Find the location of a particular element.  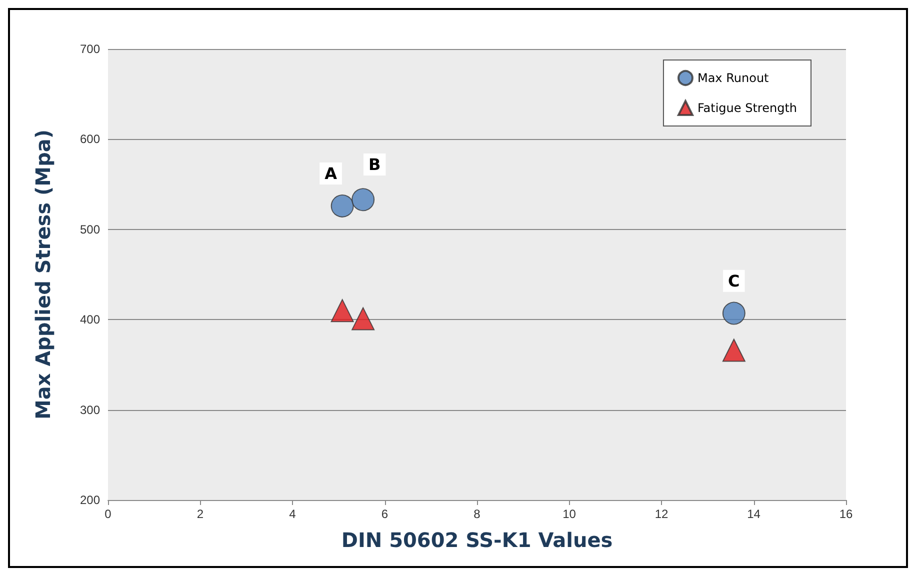

y-tick-label: 600 is located at coordinates (90, 139).